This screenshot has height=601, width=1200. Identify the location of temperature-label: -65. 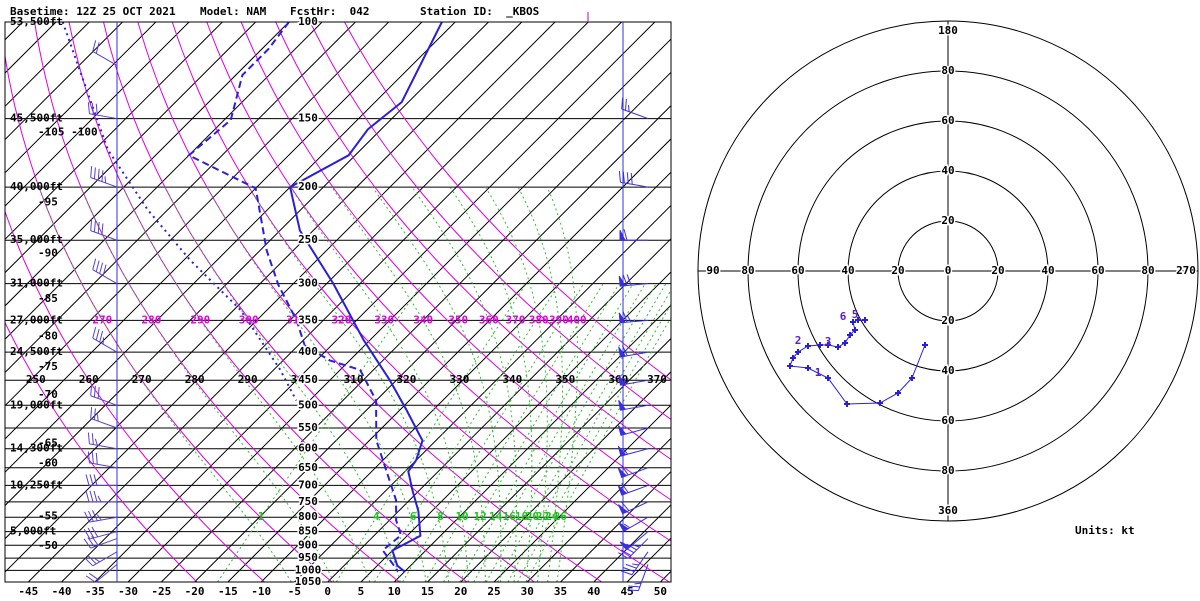
(48, 442).